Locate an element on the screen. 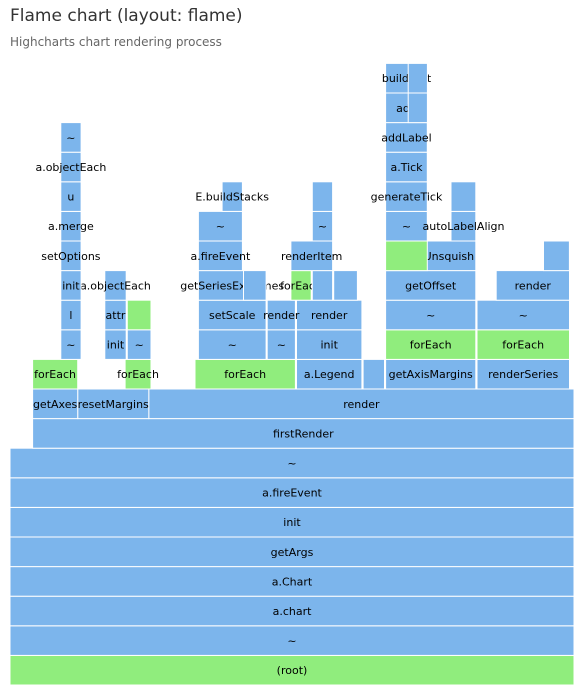  flame-frame: getOffset is located at coordinates (431, 285).